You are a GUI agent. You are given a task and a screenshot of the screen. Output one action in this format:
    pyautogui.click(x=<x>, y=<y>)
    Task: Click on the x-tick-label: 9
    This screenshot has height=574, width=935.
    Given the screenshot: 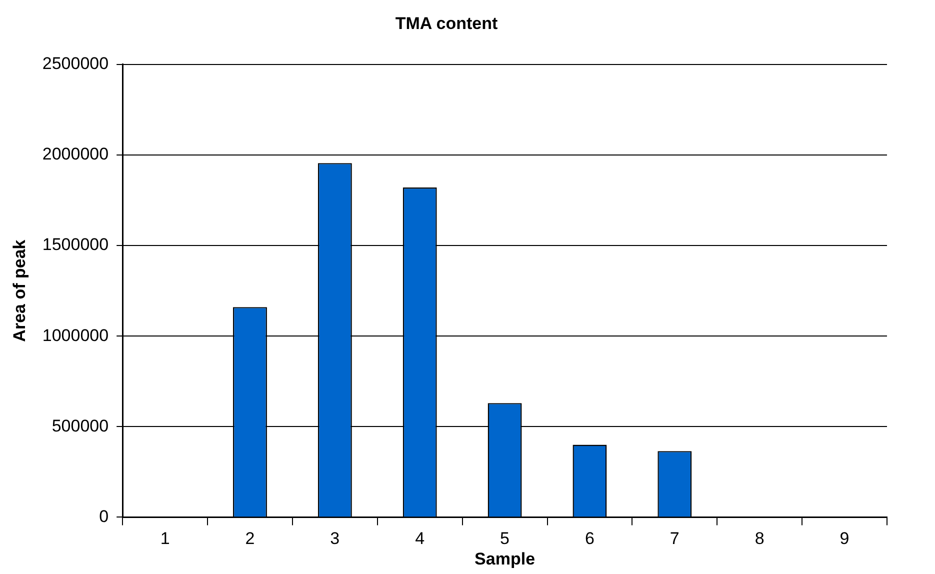 What is the action you would take?
    pyautogui.click(x=845, y=538)
    